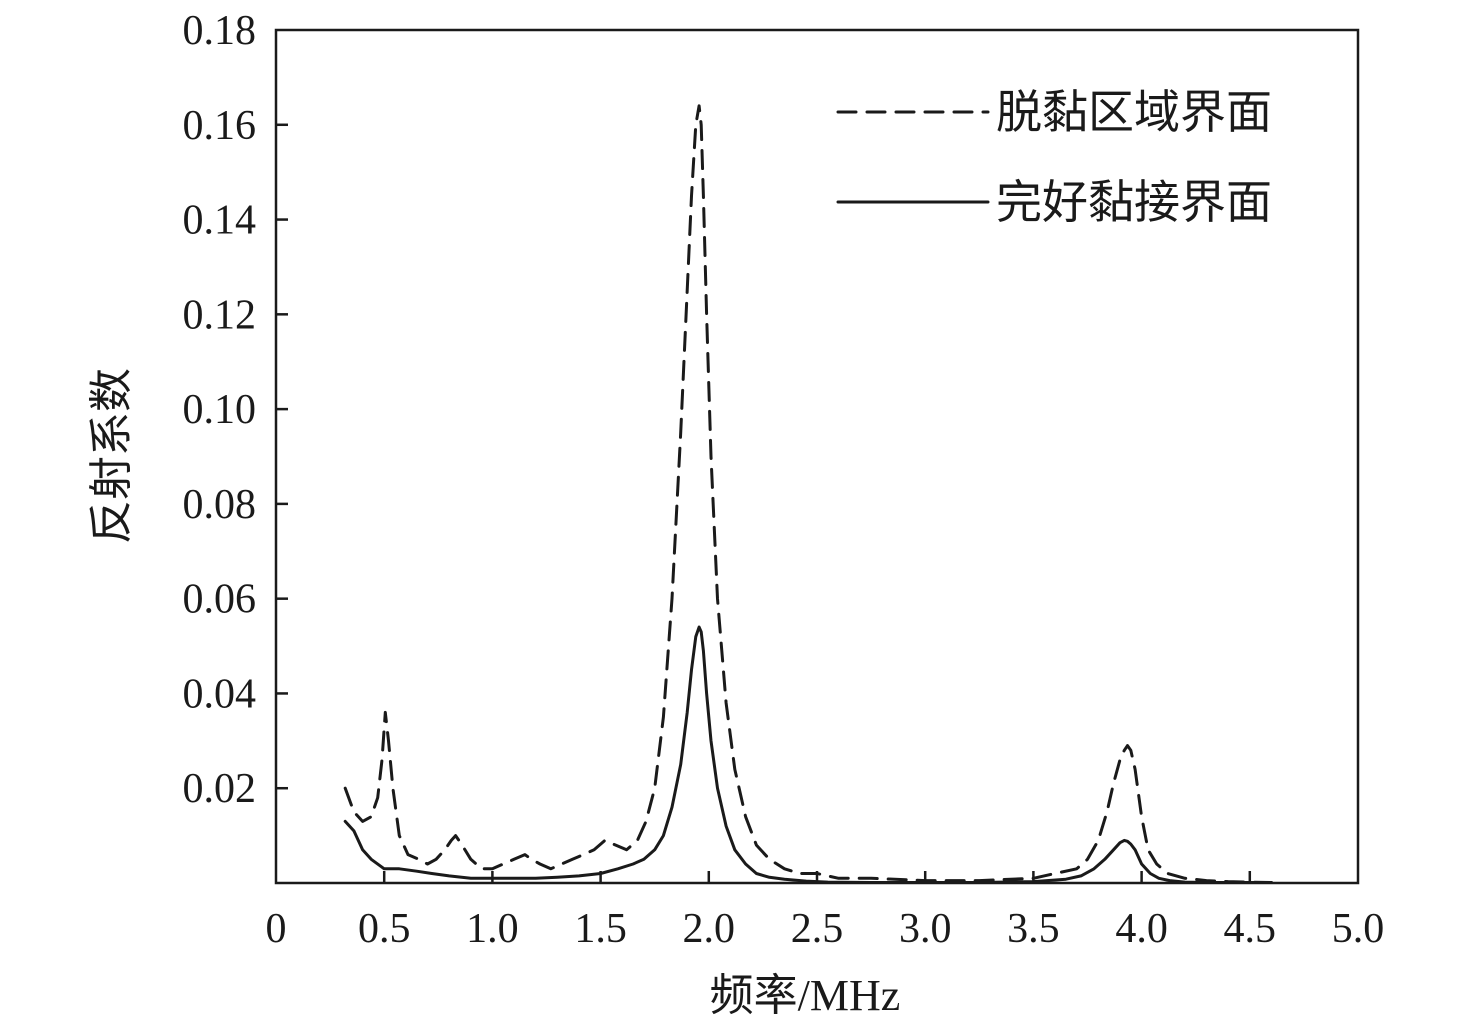 The height and width of the screenshot is (1028, 1476). I want to click on x-axis-title: 频率/MHz, so click(805, 995).